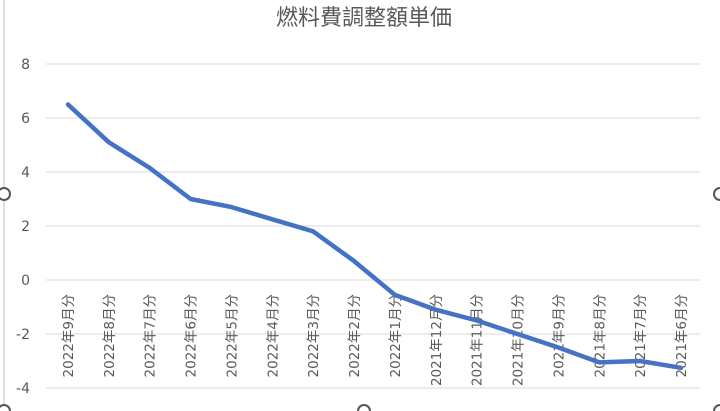  What do you see at coordinates (5, 407) in the screenshot?
I see `resize-handle-bottom-left` at bounding box center [5, 407].